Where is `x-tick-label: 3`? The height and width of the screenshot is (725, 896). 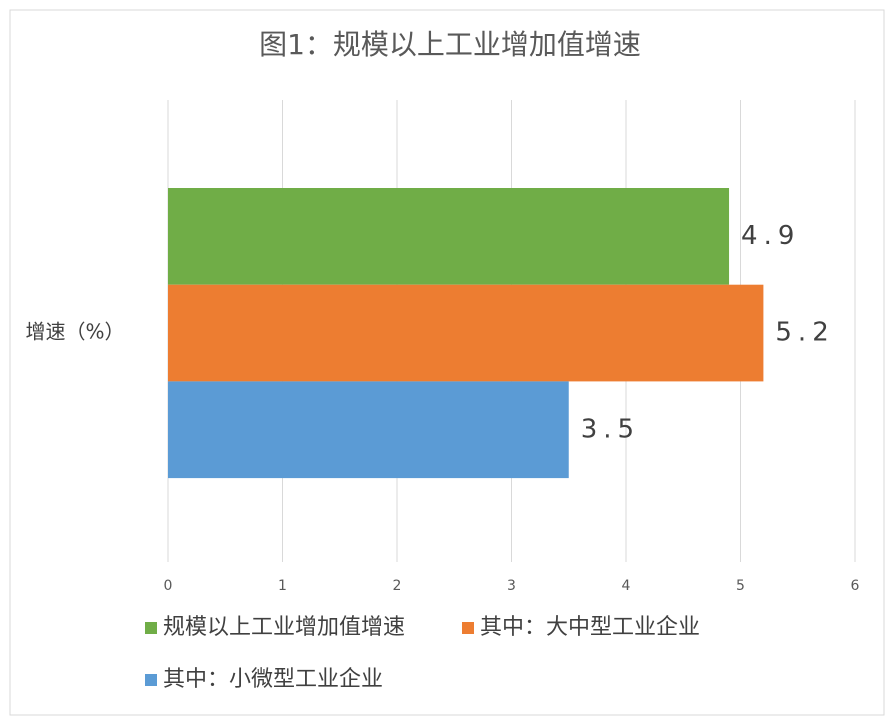 x-tick-label: 3 is located at coordinates (511, 586).